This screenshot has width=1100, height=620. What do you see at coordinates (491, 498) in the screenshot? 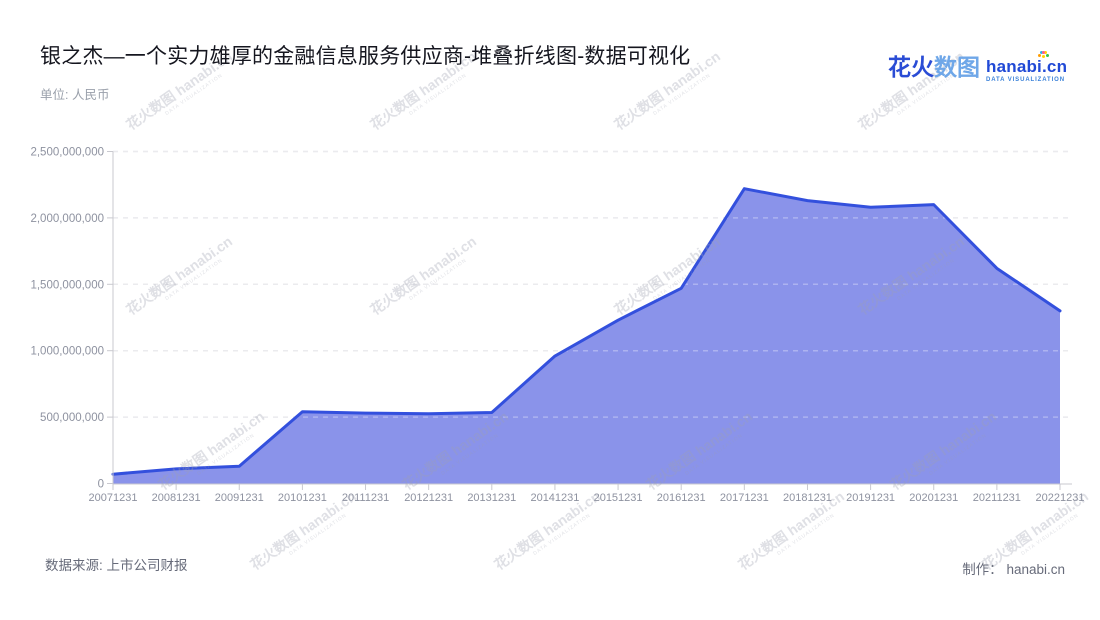
I see `x-tick-label: 20131231` at bounding box center [491, 498].